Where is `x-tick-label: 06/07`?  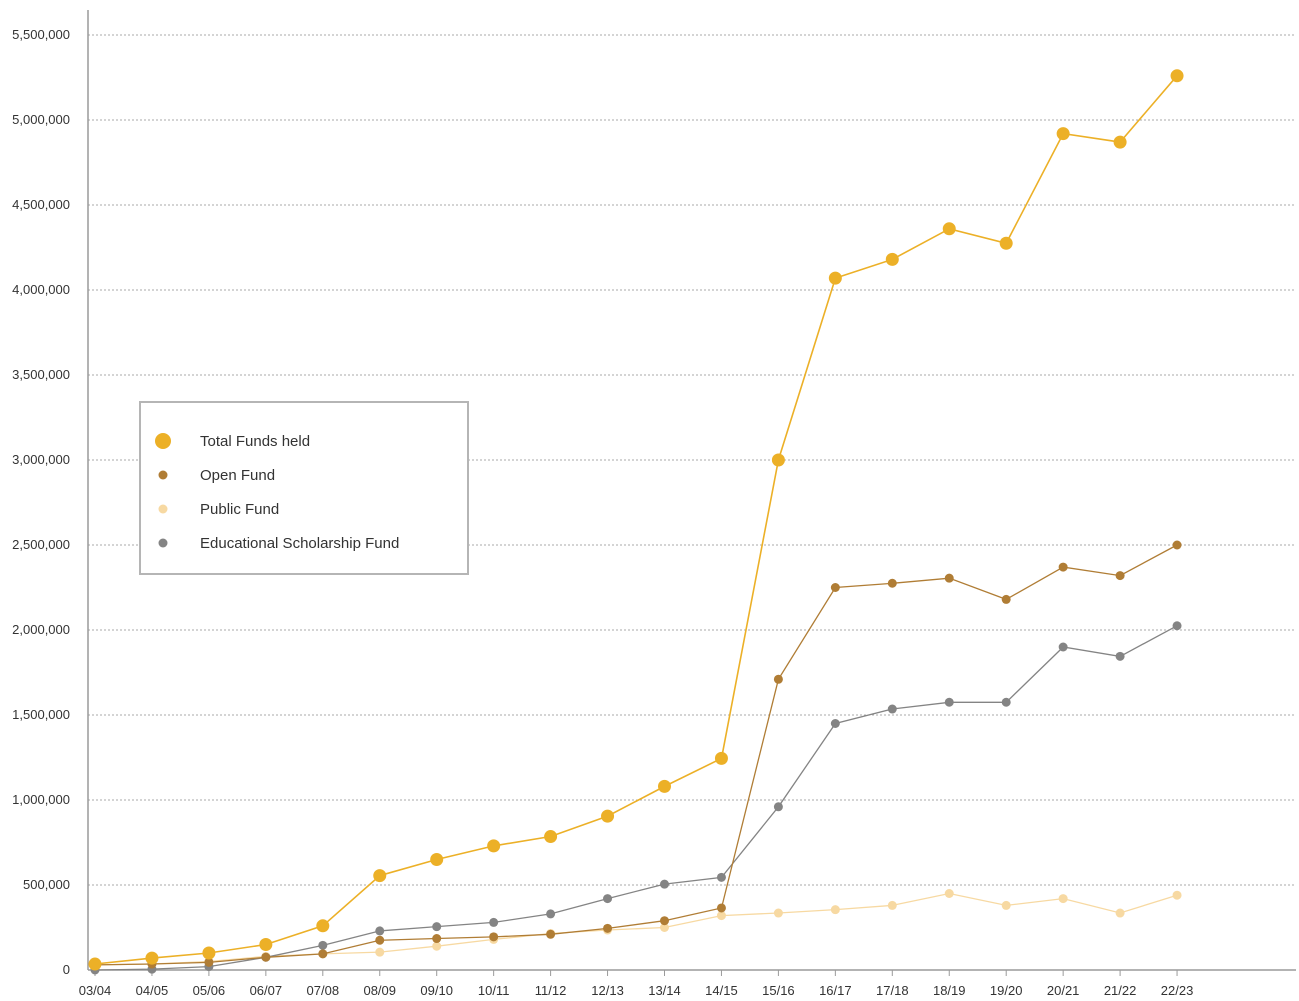 x-tick-label: 06/07 is located at coordinates (266, 989).